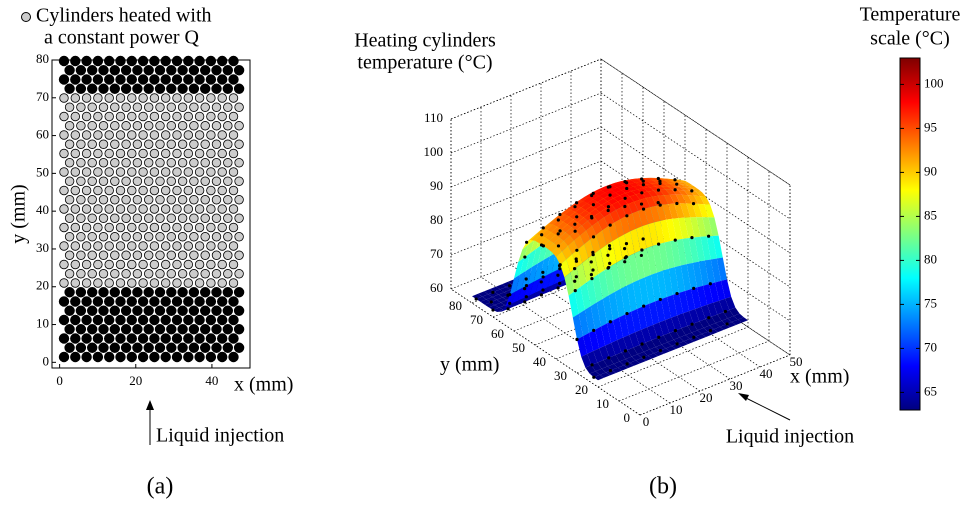 The width and height of the screenshot is (966, 507). Describe the element at coordinates (526, 157) in the screenshot. I see `grid-line` at that location.